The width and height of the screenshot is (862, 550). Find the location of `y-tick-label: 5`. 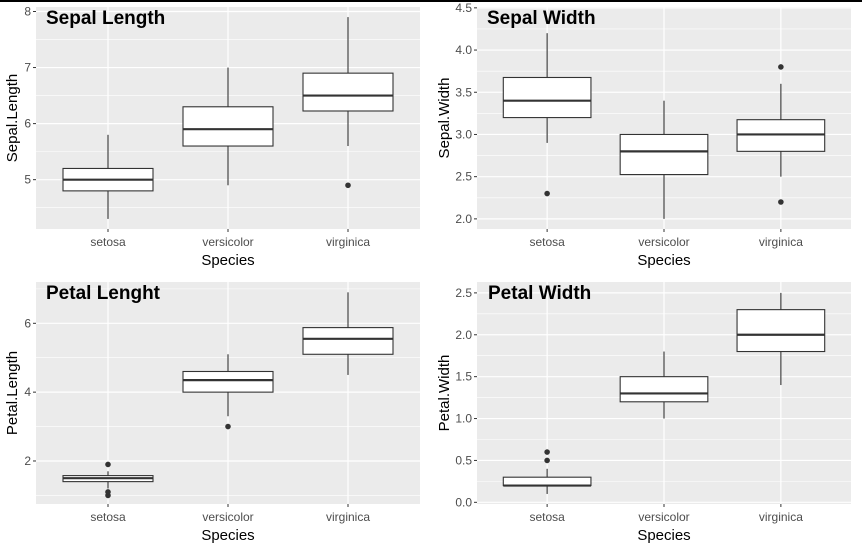

y-tick-label: 5 is located at coordinates (27, 180).